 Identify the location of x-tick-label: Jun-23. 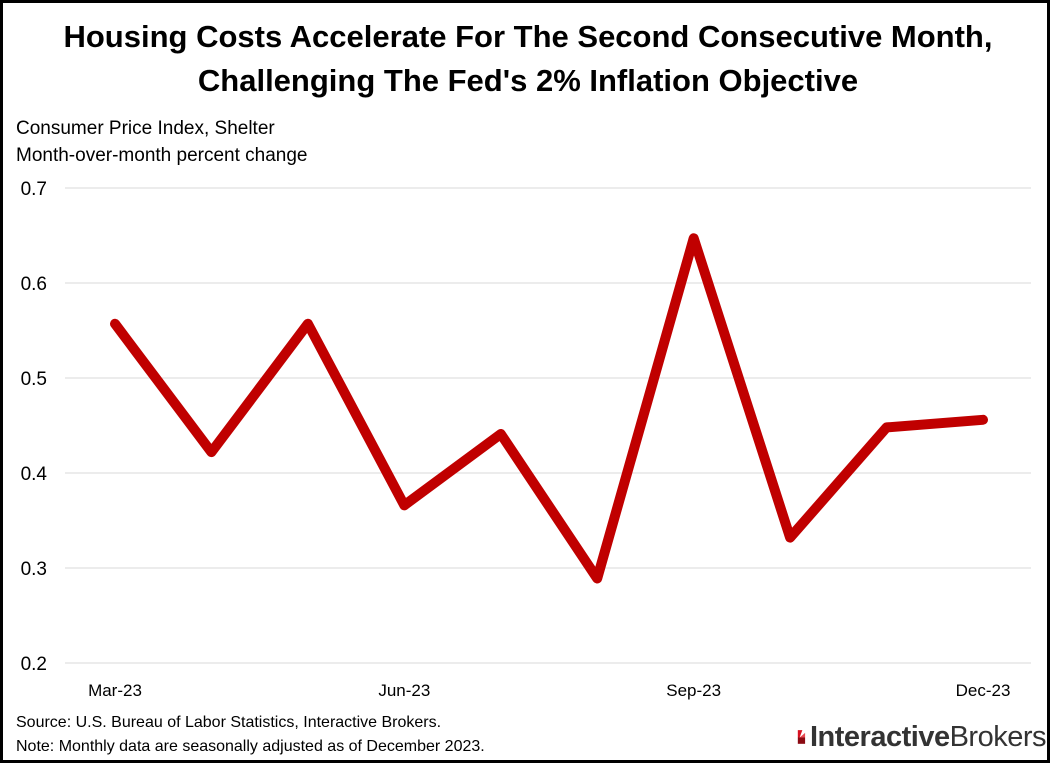
(404, 690).